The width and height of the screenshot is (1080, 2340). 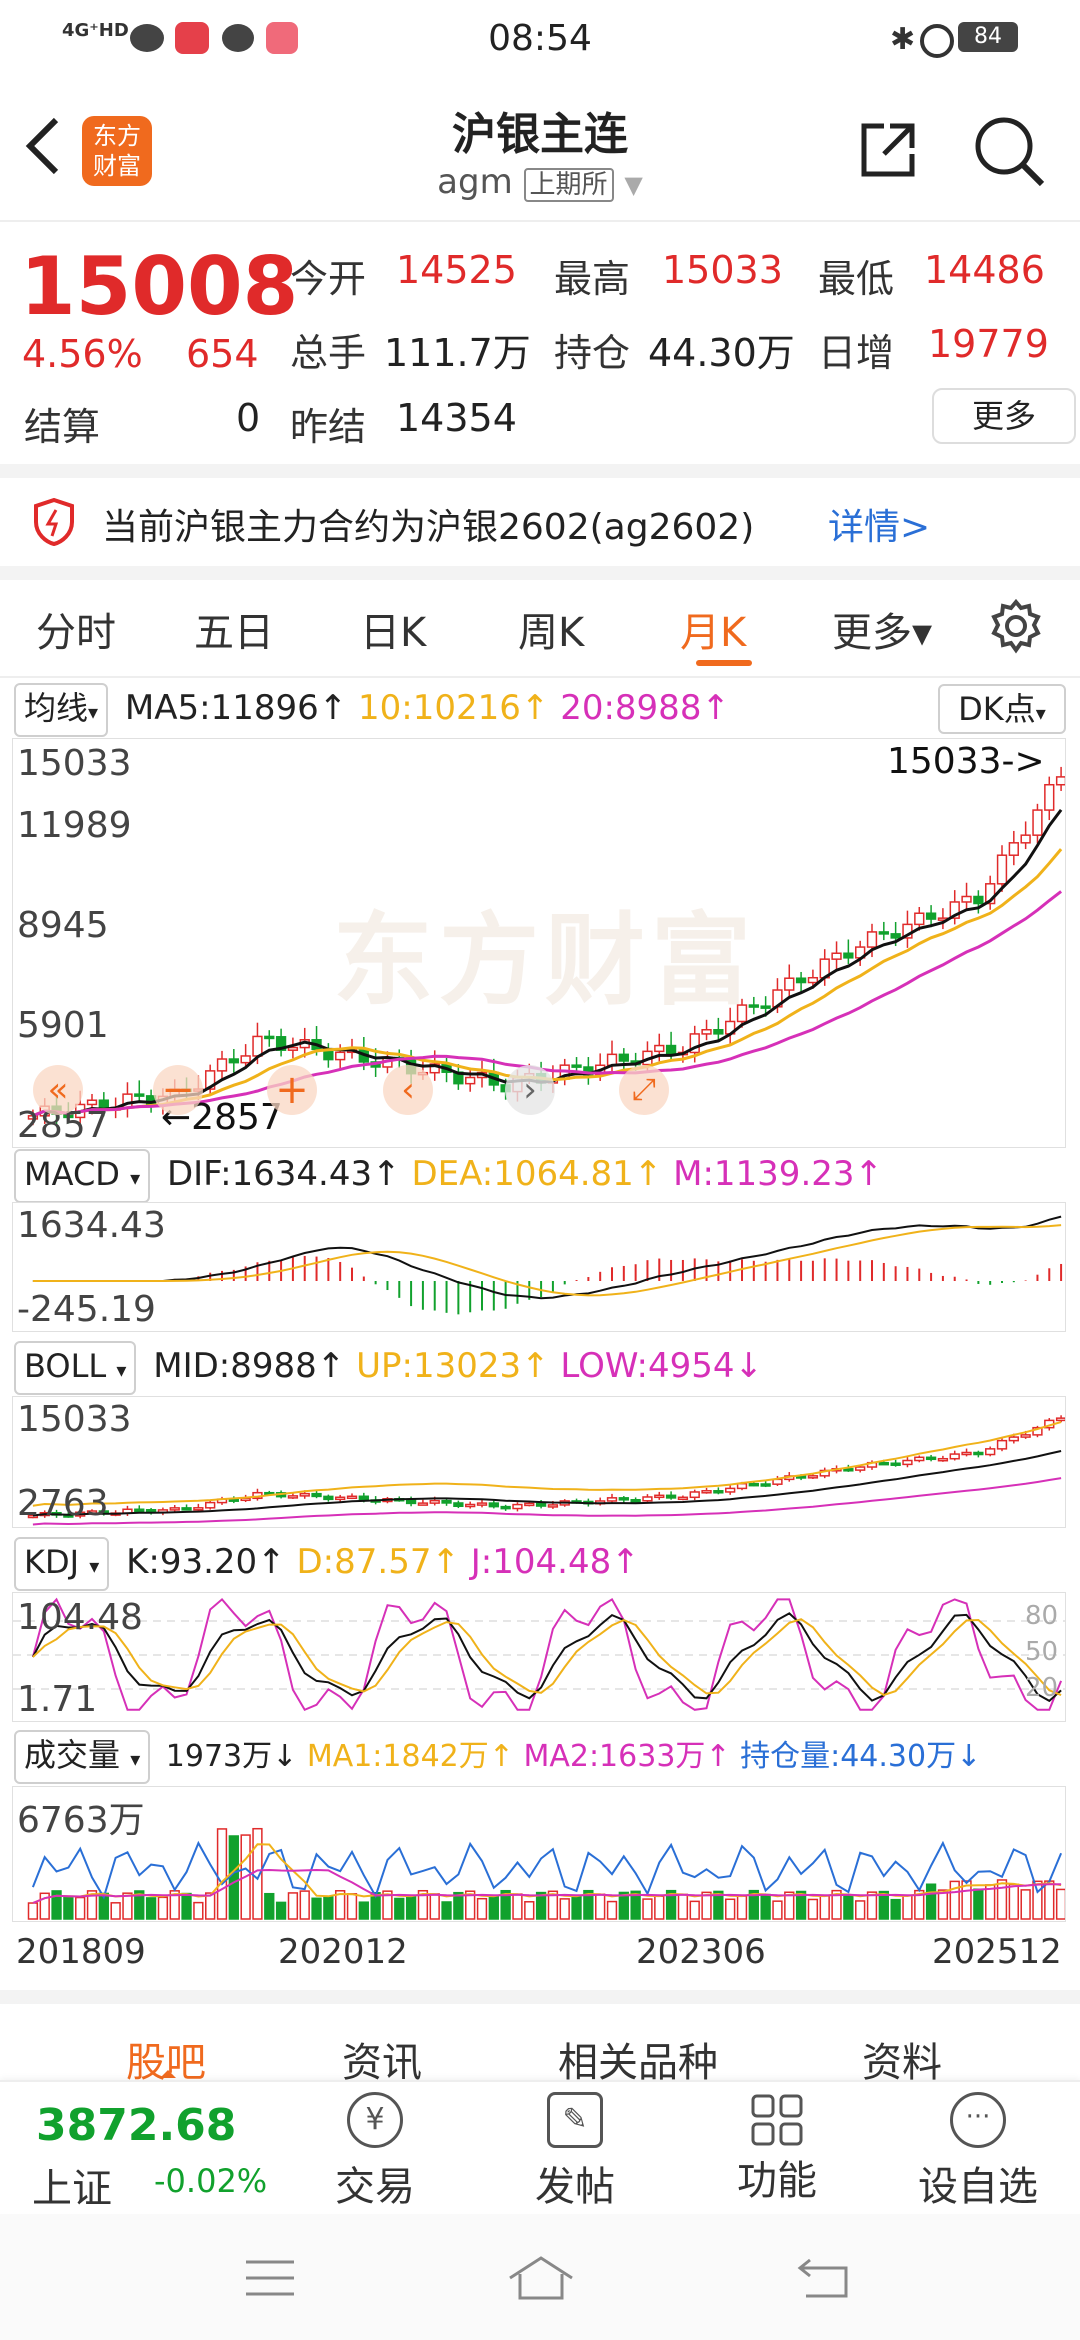 I want to click on tab-intraday: 分时, so click(x=76, y=633).